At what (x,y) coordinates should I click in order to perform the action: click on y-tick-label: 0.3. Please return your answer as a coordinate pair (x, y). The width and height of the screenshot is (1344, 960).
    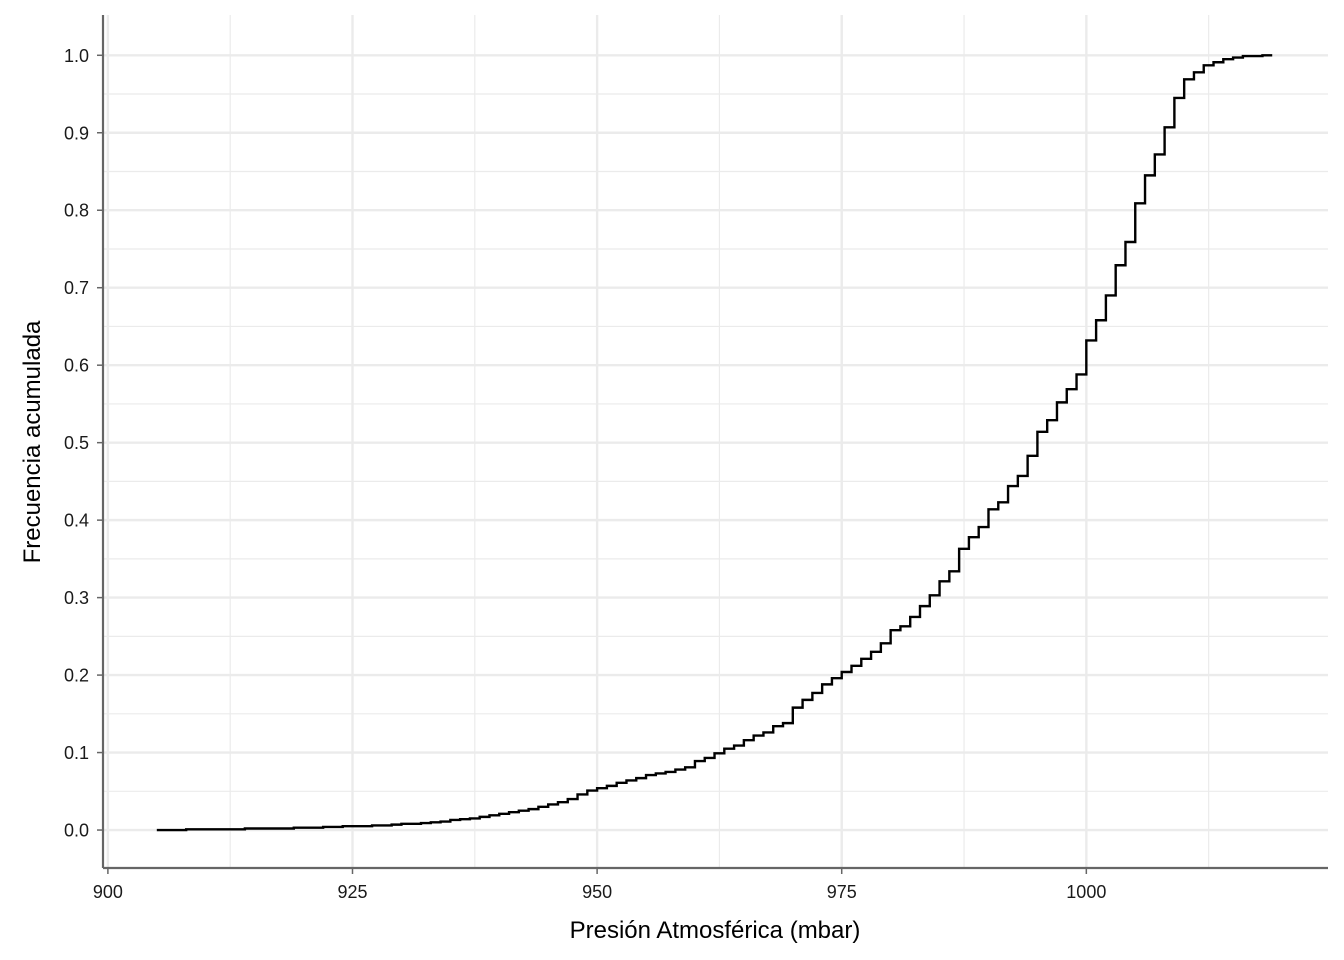
    Looking at the image, I should click on (76, 598).